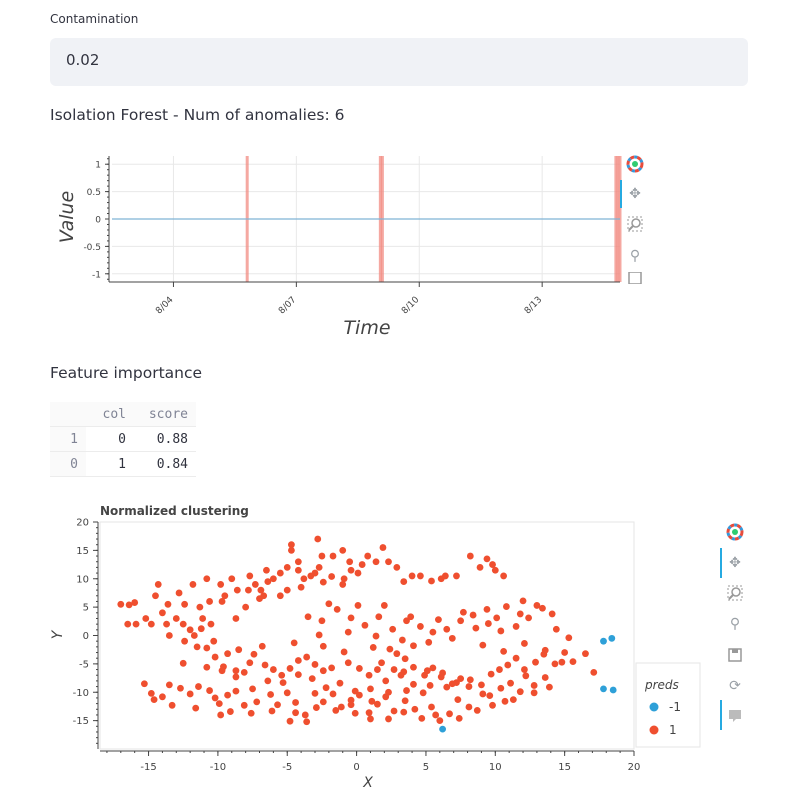 This screenshot has width=801, height=805. I want to click on table-row: 1 0 0.88, so click(123, 439).